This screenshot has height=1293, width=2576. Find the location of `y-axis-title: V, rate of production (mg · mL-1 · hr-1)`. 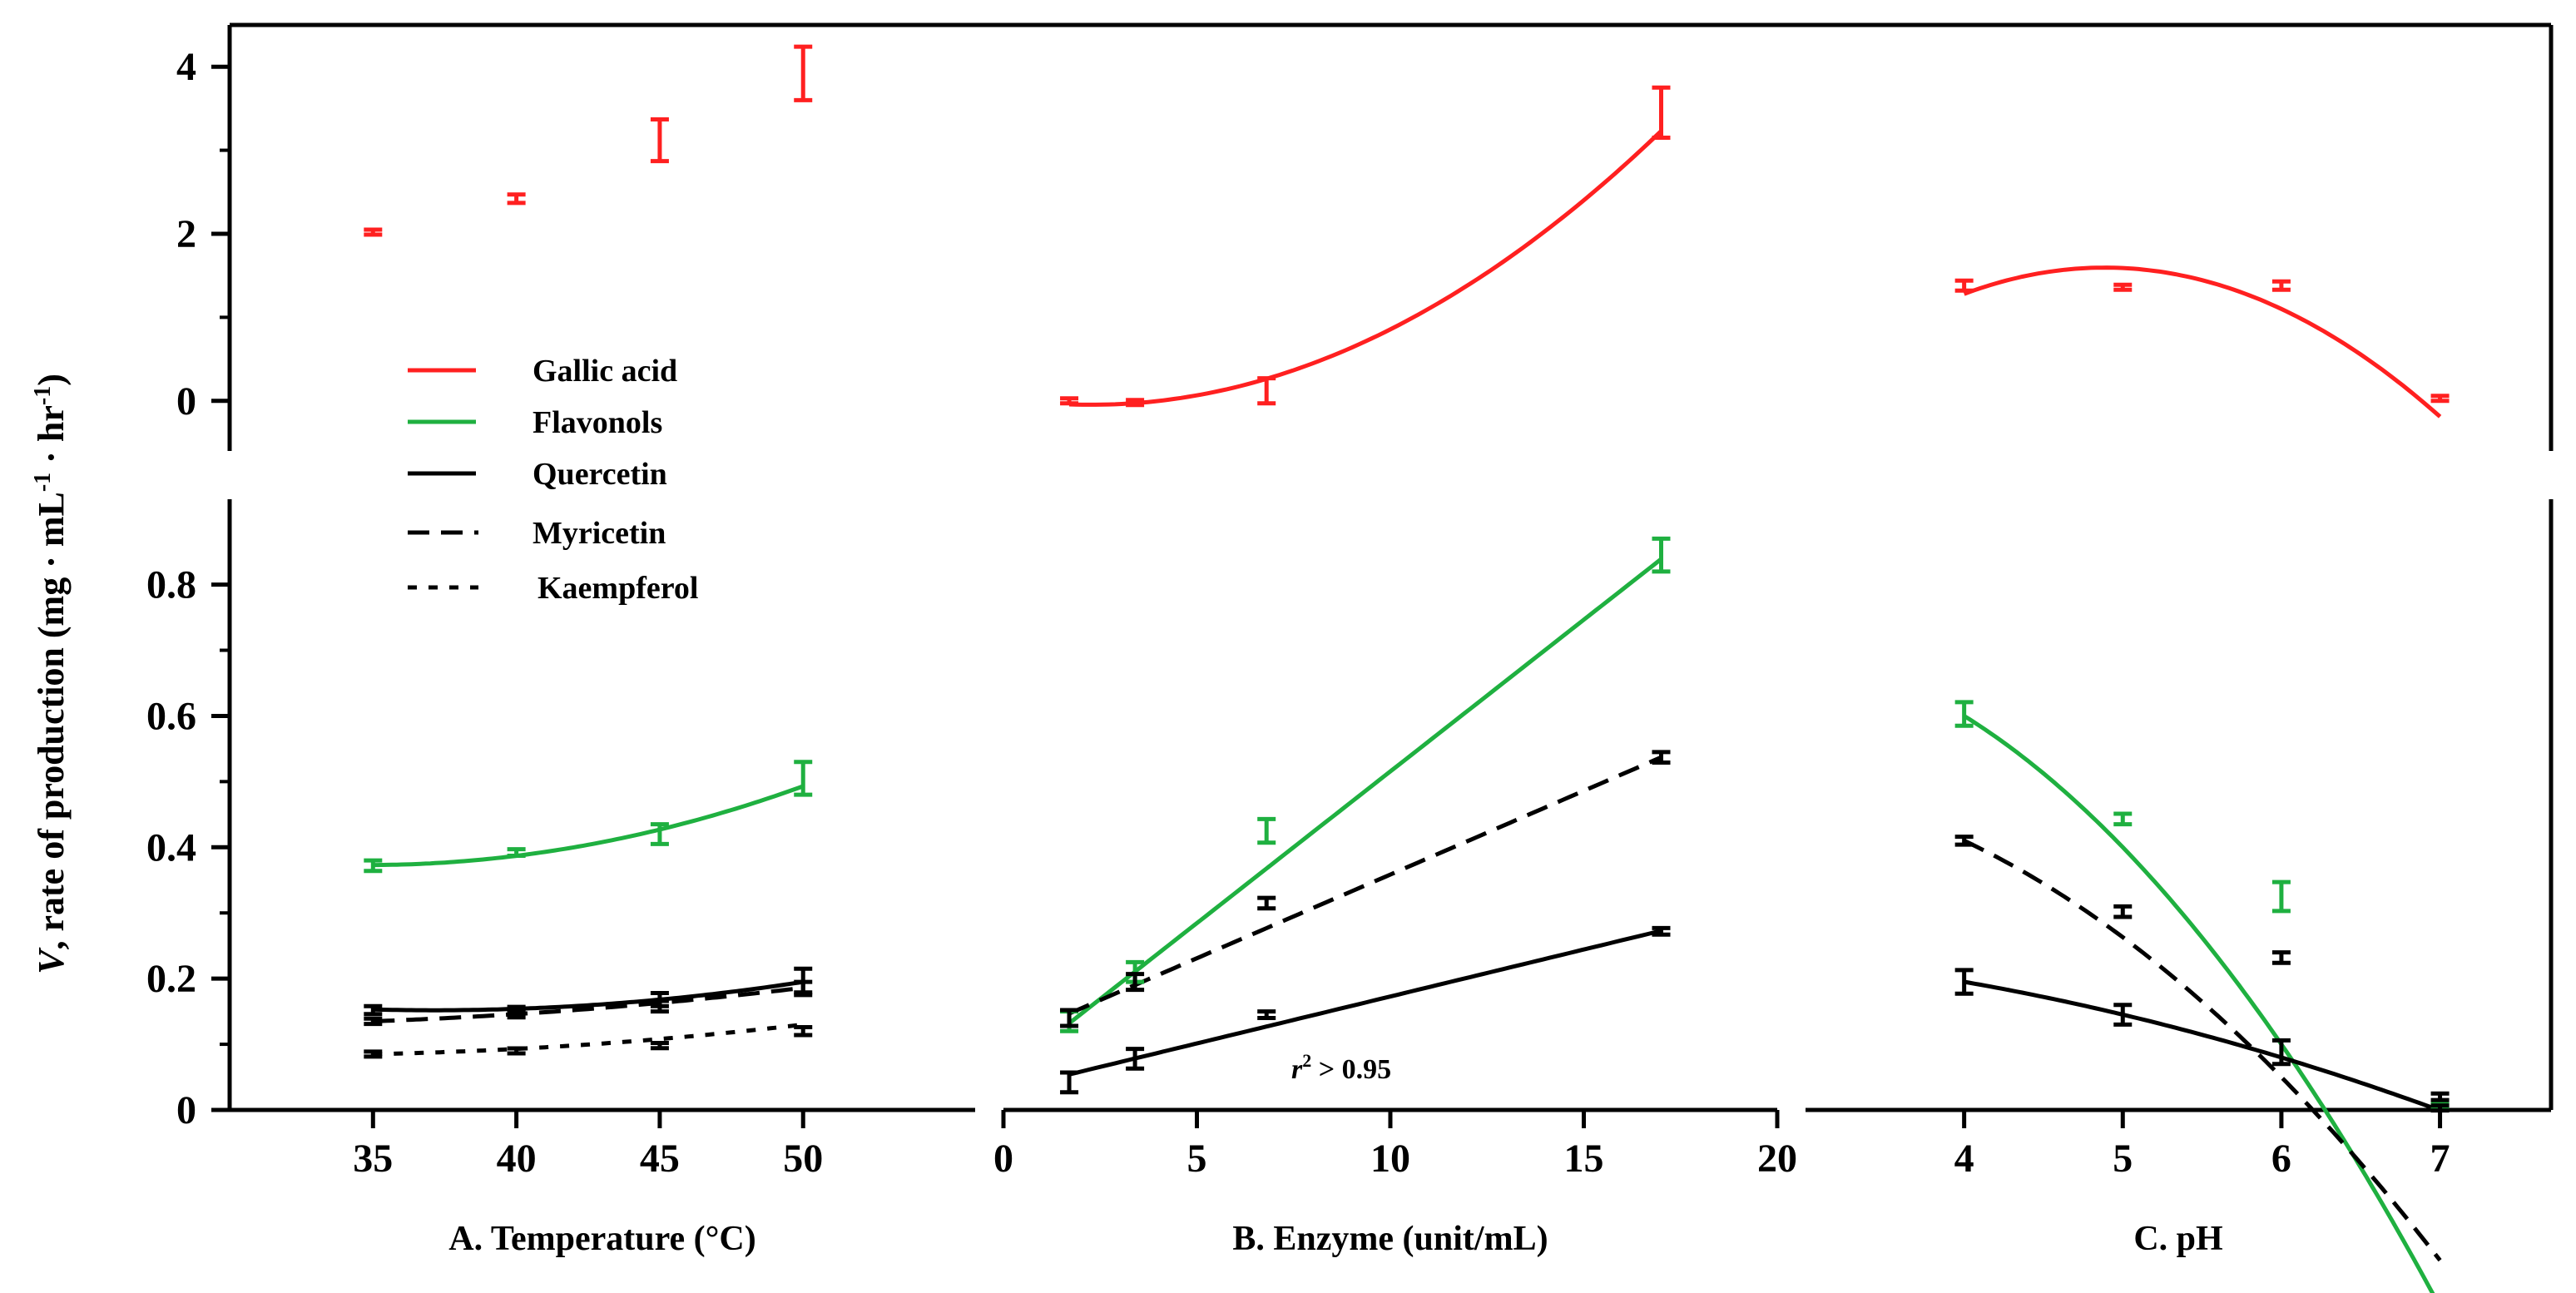

y-axis-title: V, rate of production (mg · mL-1 · hr-1) is located at coordinates (51, 674).